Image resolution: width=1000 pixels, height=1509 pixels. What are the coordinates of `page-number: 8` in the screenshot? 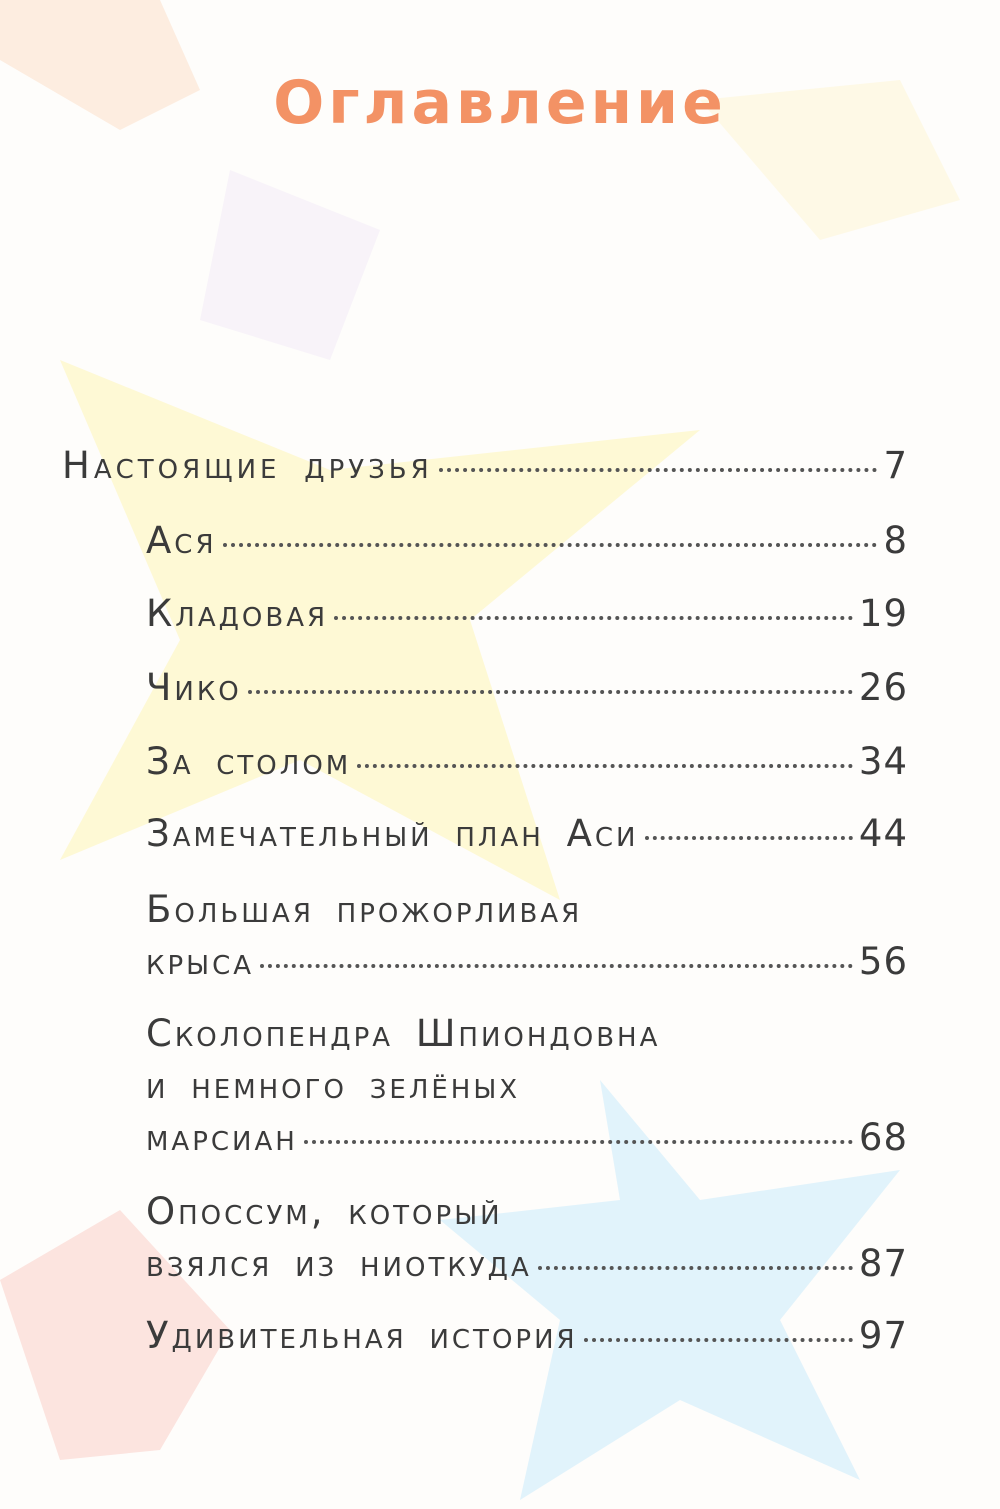 It's located at (895, 540).